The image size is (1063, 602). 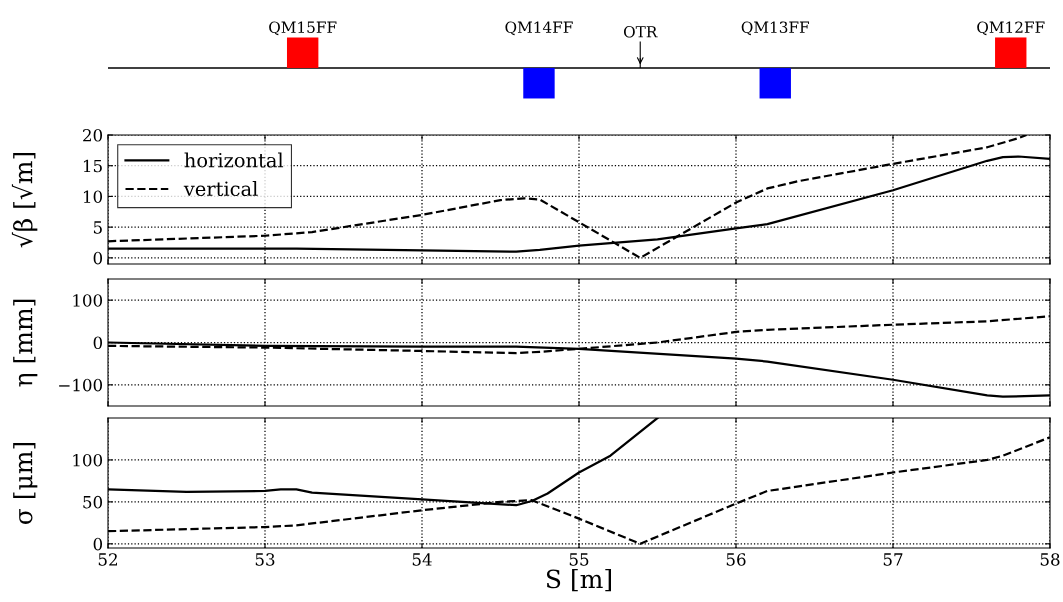 What do you see at coordinates (775, 28) in the screenshot?
I see `annotation: QM13FF` at bounding box center [775, 28].